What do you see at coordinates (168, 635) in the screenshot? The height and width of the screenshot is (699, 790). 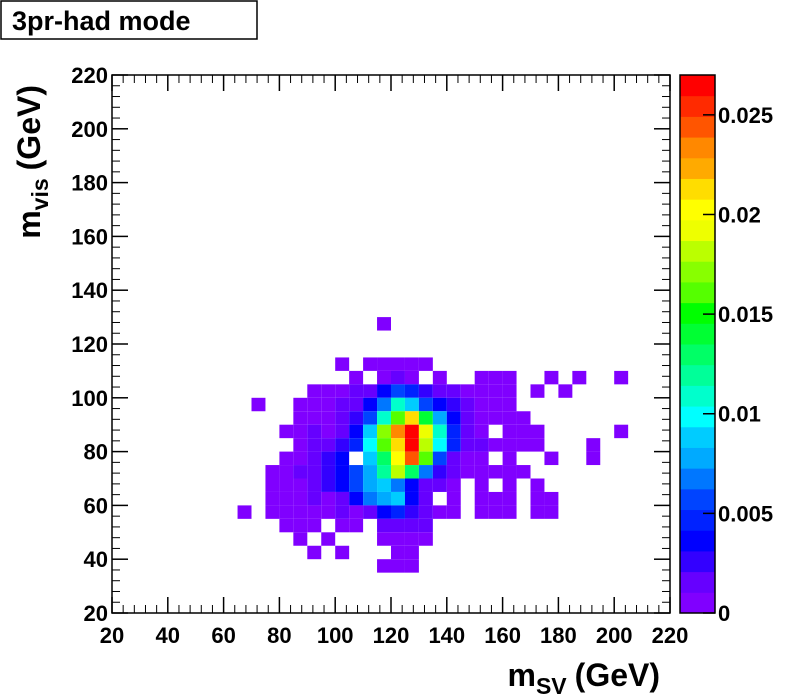 I see `x-tick-label: 40` at bounding box center [168, 635].